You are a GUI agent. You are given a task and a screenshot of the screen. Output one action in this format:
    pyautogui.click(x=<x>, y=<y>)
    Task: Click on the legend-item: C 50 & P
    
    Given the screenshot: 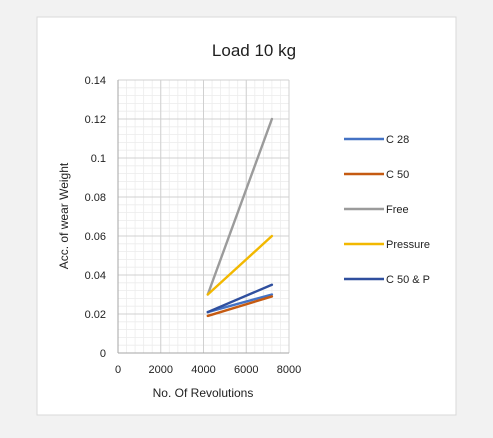 What is the action you would take?
    pyautogui.click(x=387, y=280)
    